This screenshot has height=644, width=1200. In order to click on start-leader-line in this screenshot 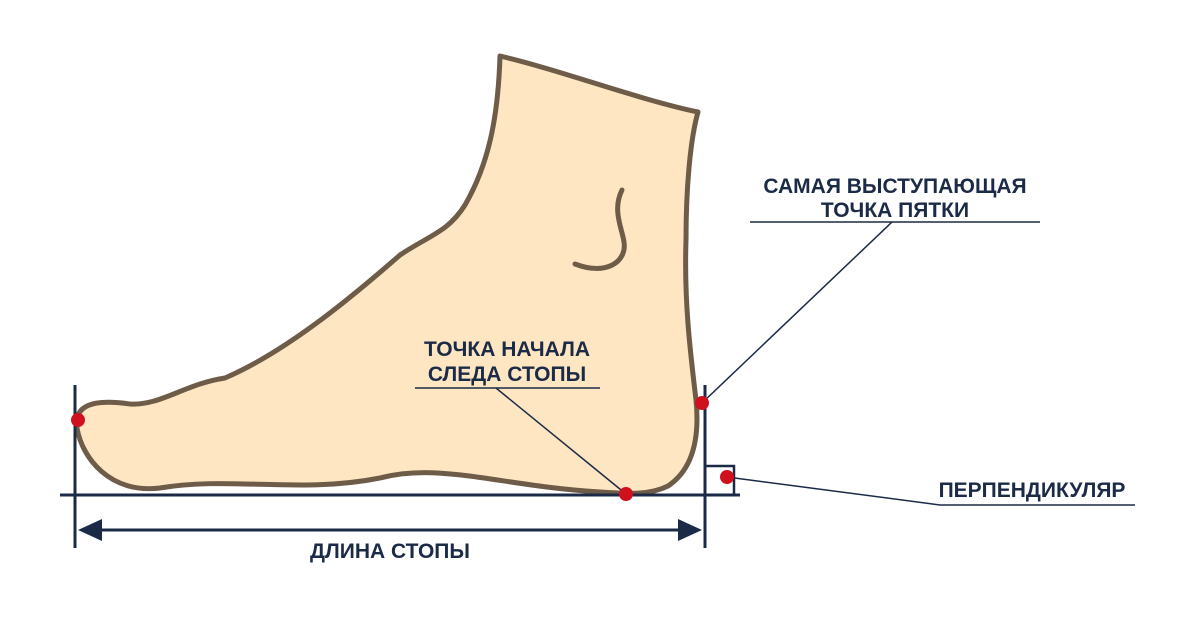, I will do `click(561, 441)`.